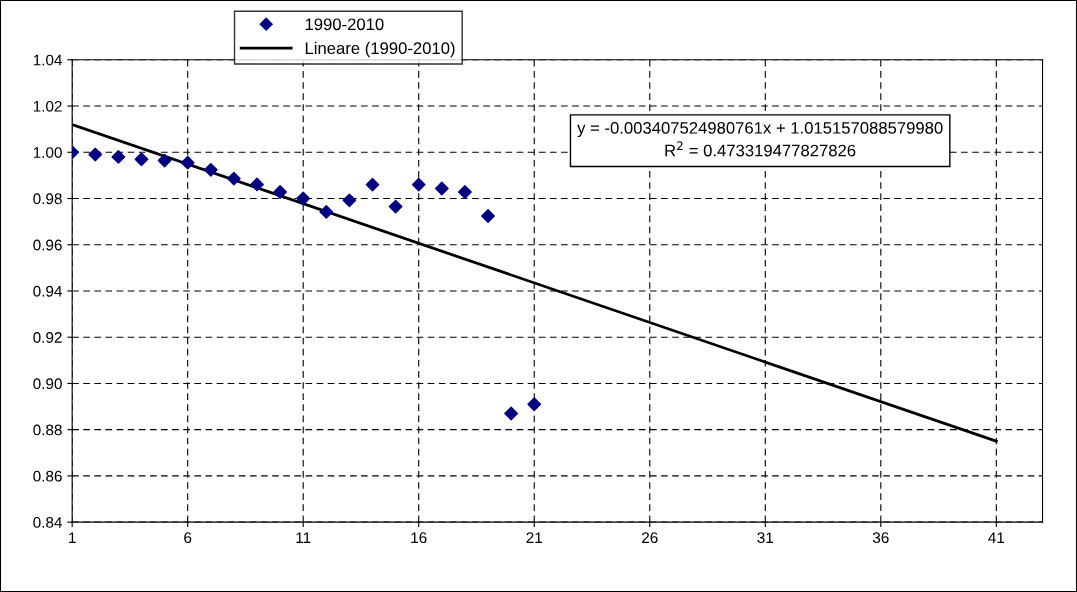  What do you see at coordinates (47, 384) in the screenshot?
I see `y-tick-label: 0.90` at bounding box center [47, 384].